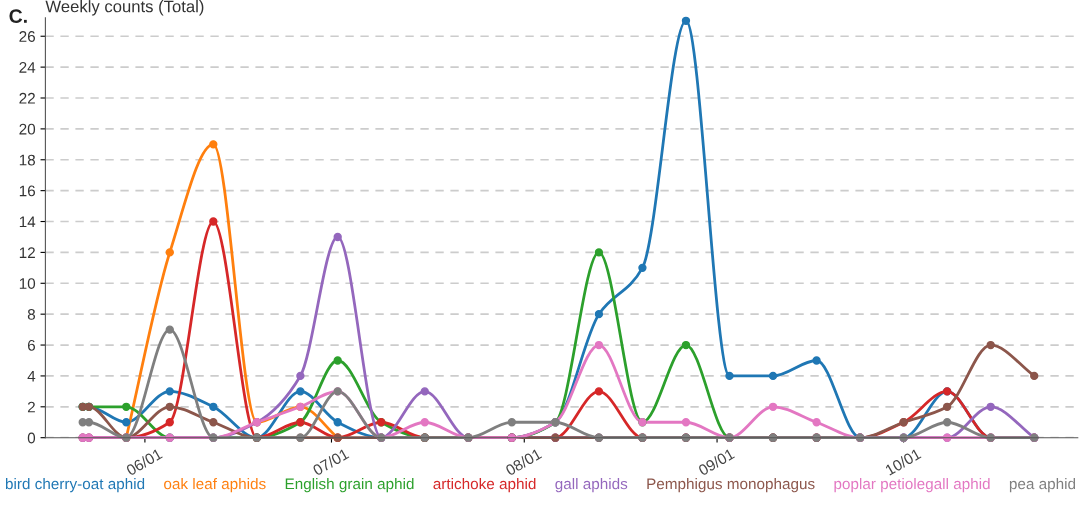 Image resolution: width=1081 pixels, height=506 pixels. I want to click on text: English grain aphid, so click(349, 485).